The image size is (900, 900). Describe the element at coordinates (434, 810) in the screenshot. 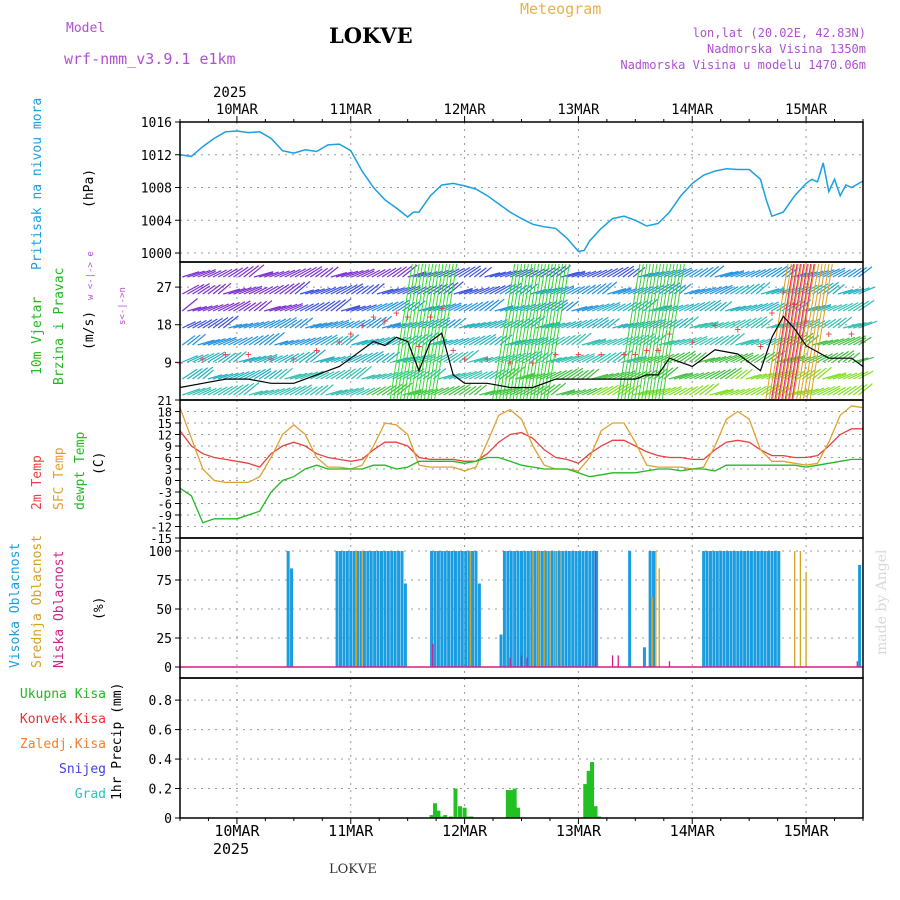

I see `precip-bar` at that location.